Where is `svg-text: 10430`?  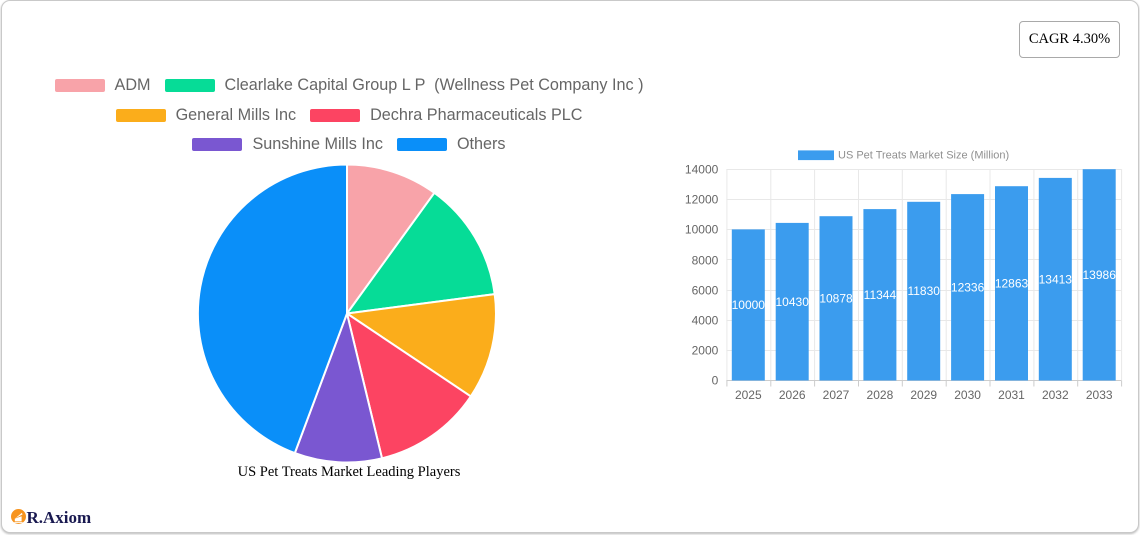
svg-text: 10430 is located at coordinates (793, 302).